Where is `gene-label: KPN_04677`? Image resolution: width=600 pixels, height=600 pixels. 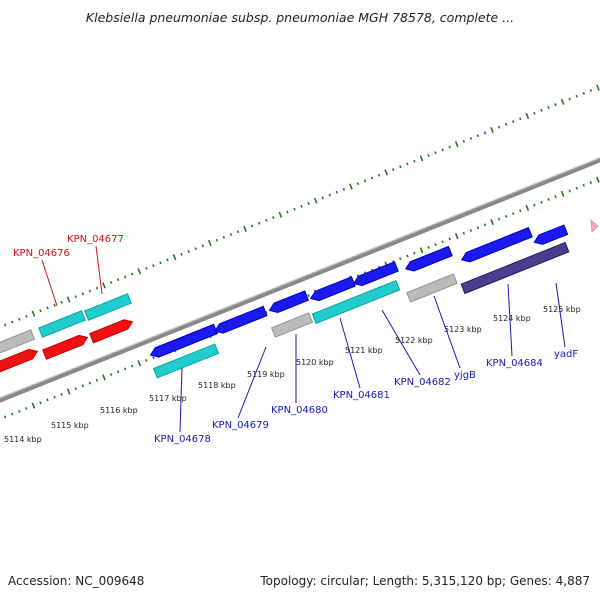 gene-label: KPN_04677 is located at coordinates (95, 239).